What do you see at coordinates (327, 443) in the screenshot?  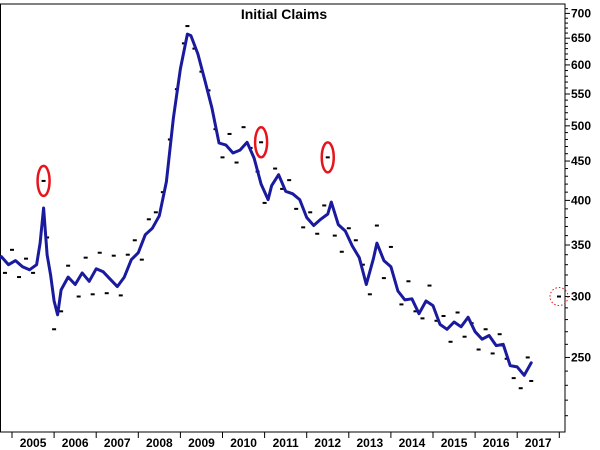 I see `x-tick-label: 2012` at bounding box center [327, 443].